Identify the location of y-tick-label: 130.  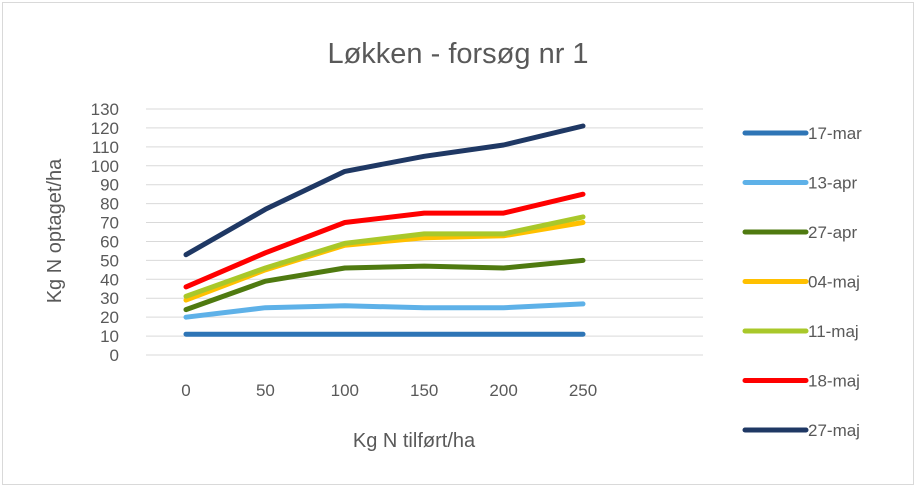
(105, 109).